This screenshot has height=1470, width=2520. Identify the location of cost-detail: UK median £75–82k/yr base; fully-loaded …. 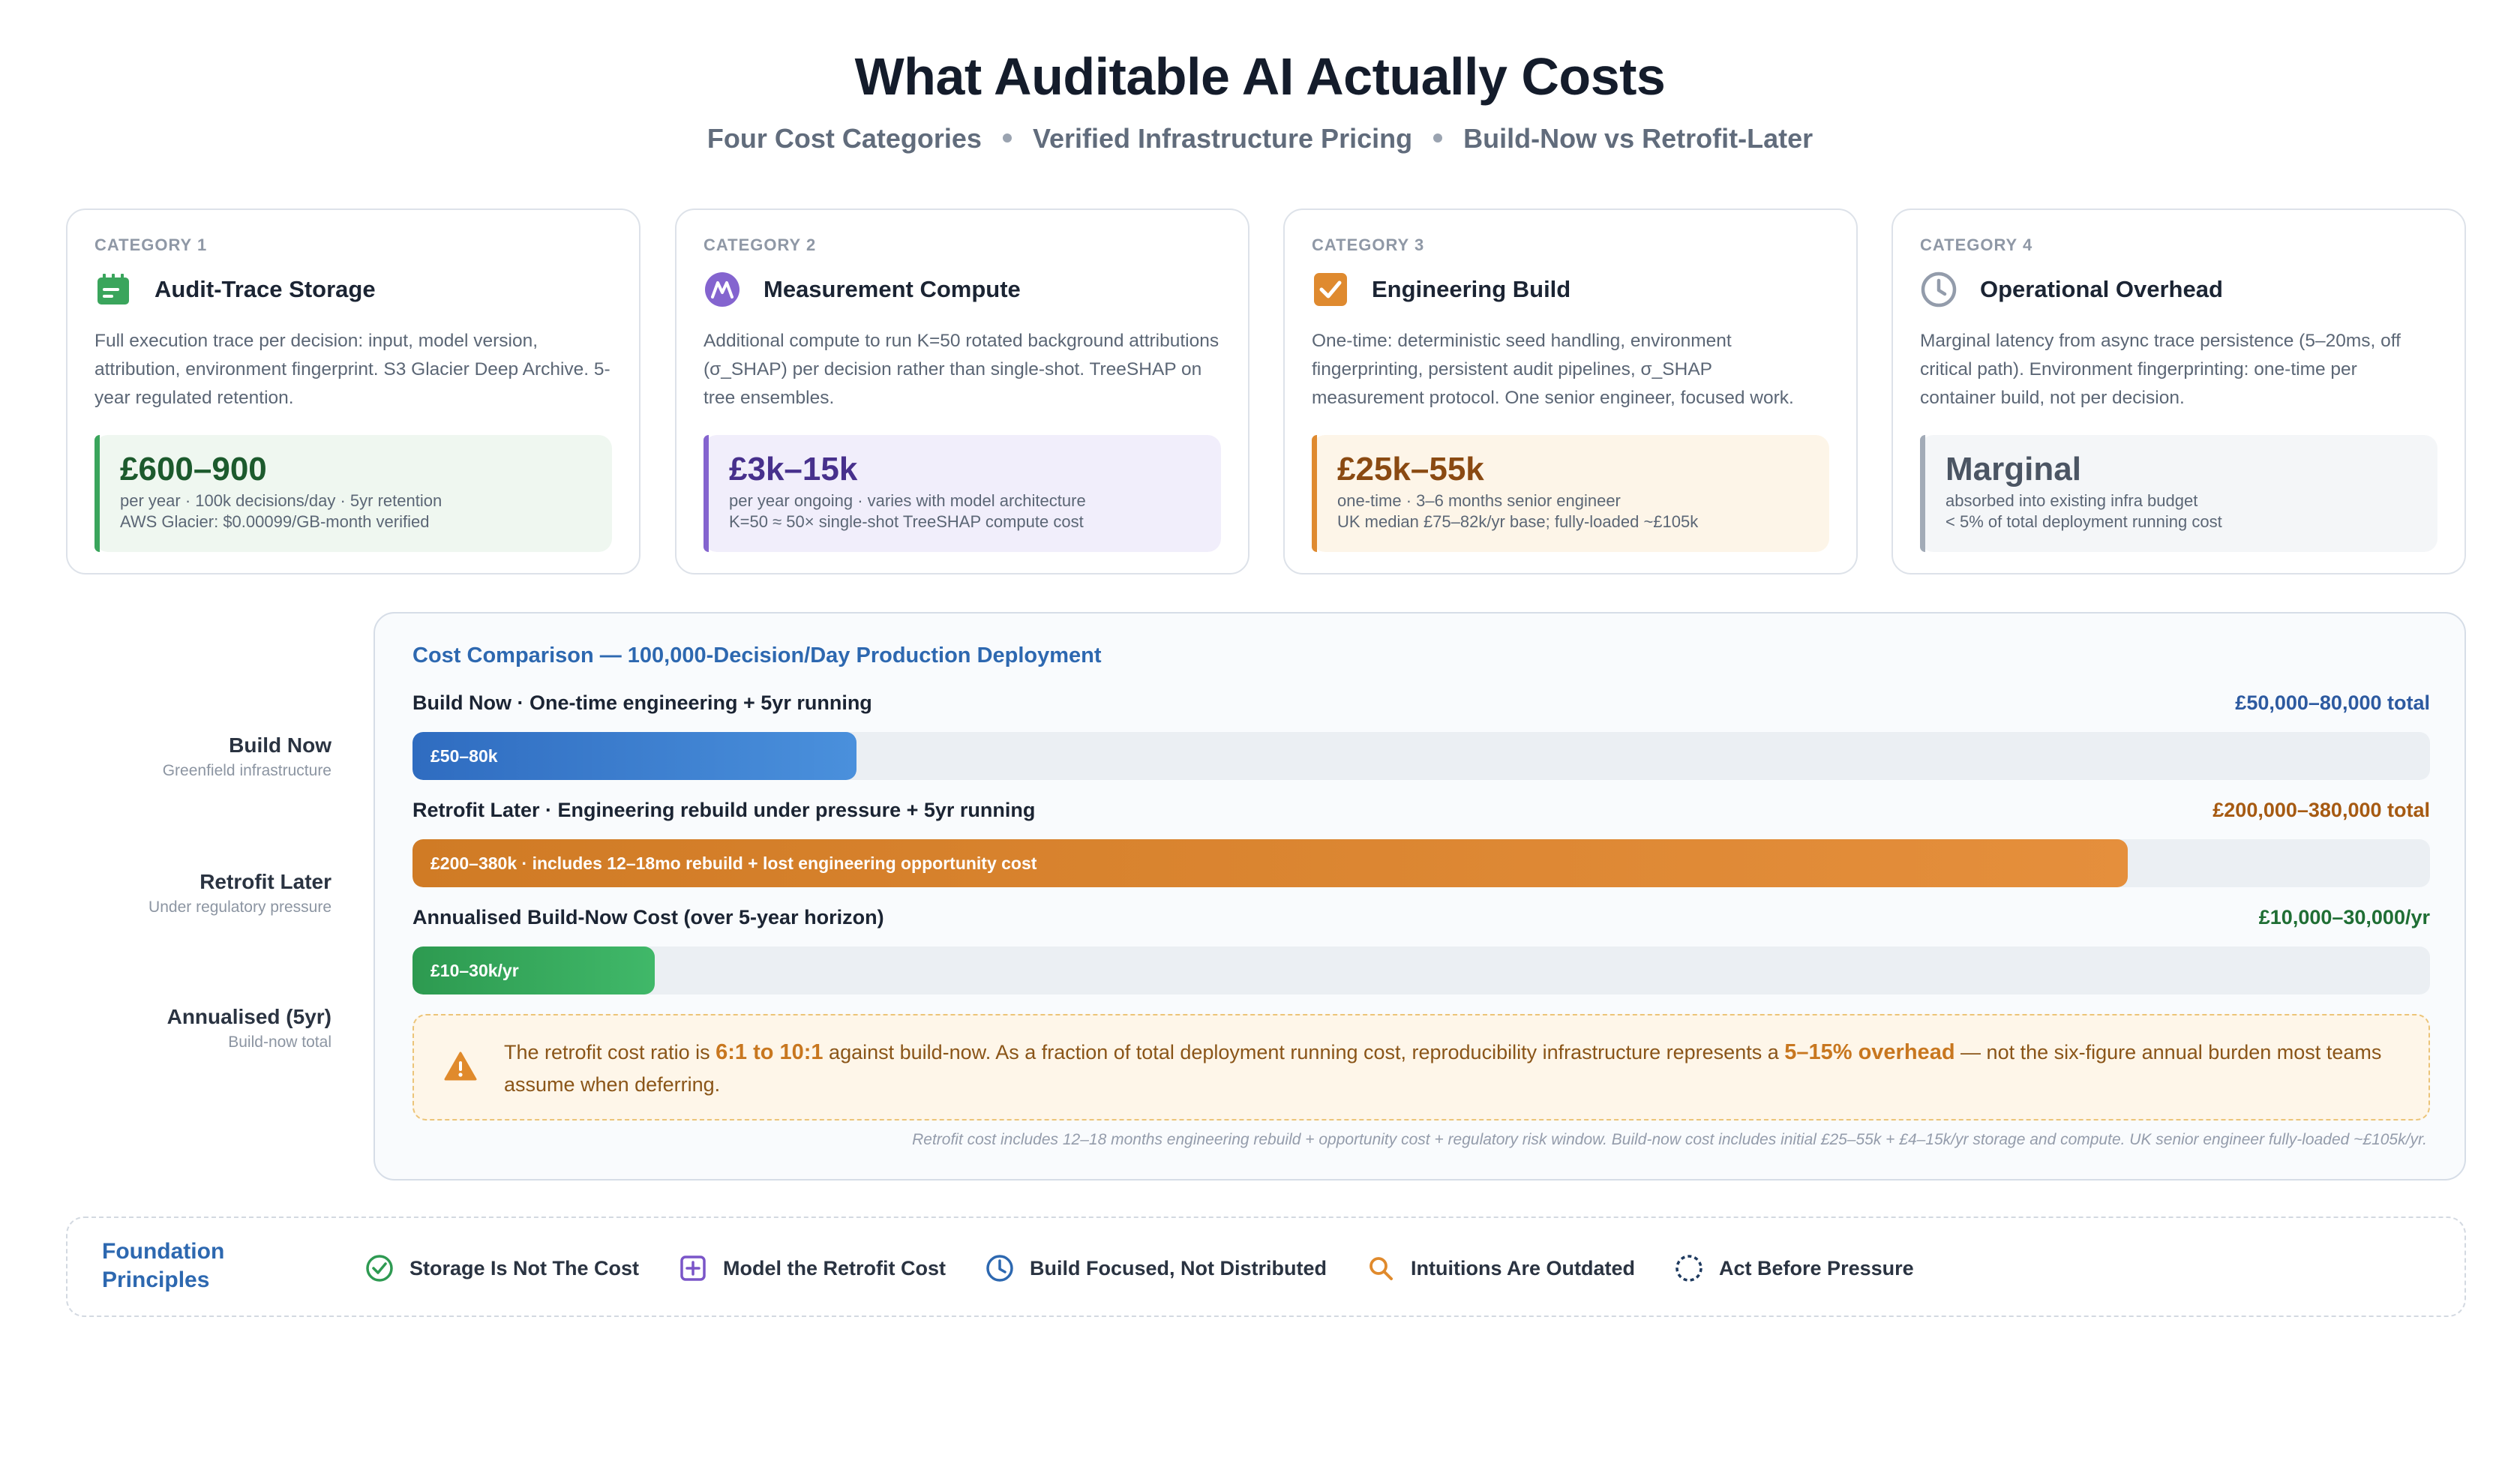
(1518, 521).